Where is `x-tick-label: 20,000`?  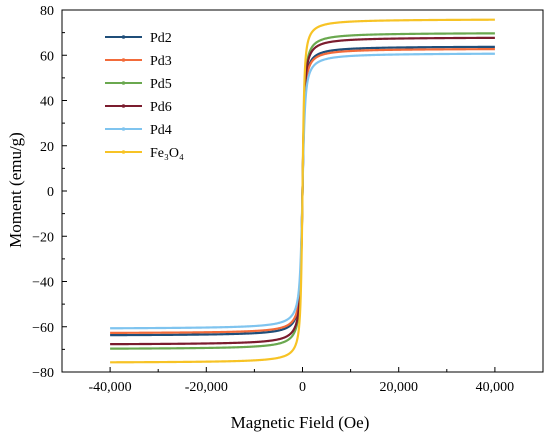
x-tick-label: 20,000 is located at coordinates (398, 387).